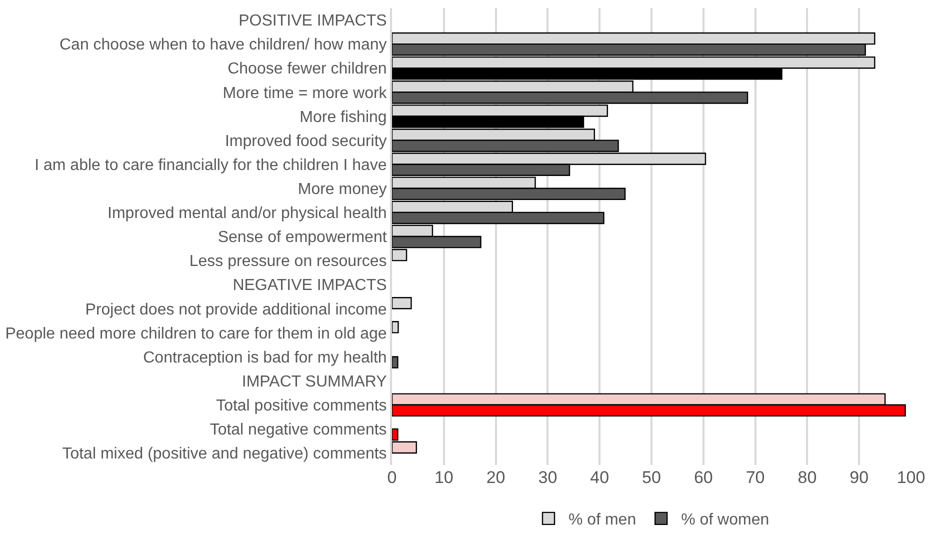  Describe the element at coordinates (210, 165) in the screenshot. I see `y-tick-label: I am able to care financially for the children I have` at that location.